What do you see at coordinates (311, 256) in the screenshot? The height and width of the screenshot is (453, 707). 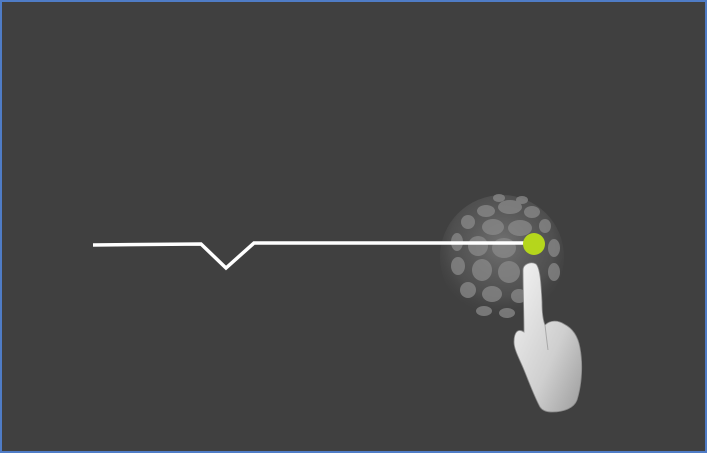 I see `gesture-trail` at bounding box center [311, 256].